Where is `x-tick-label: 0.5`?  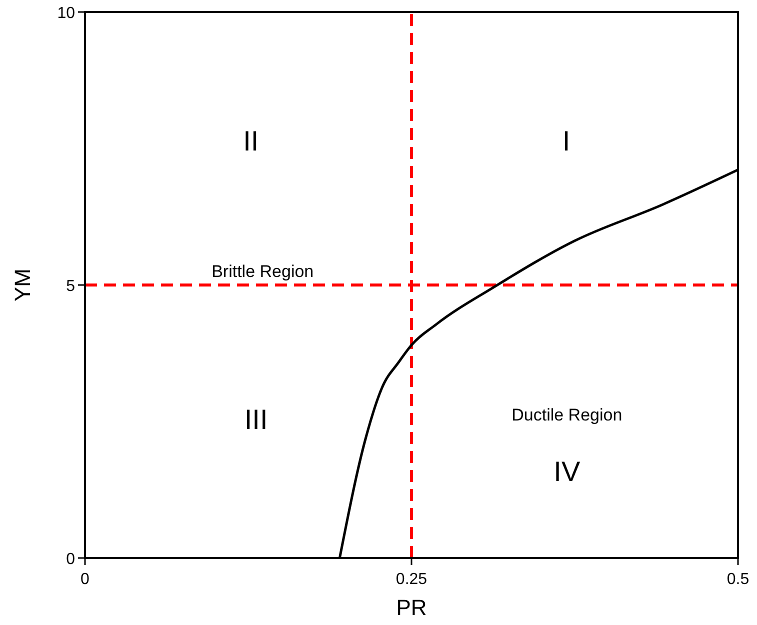 x-tick-label: 0.5 is located at coordinates (738, 579).